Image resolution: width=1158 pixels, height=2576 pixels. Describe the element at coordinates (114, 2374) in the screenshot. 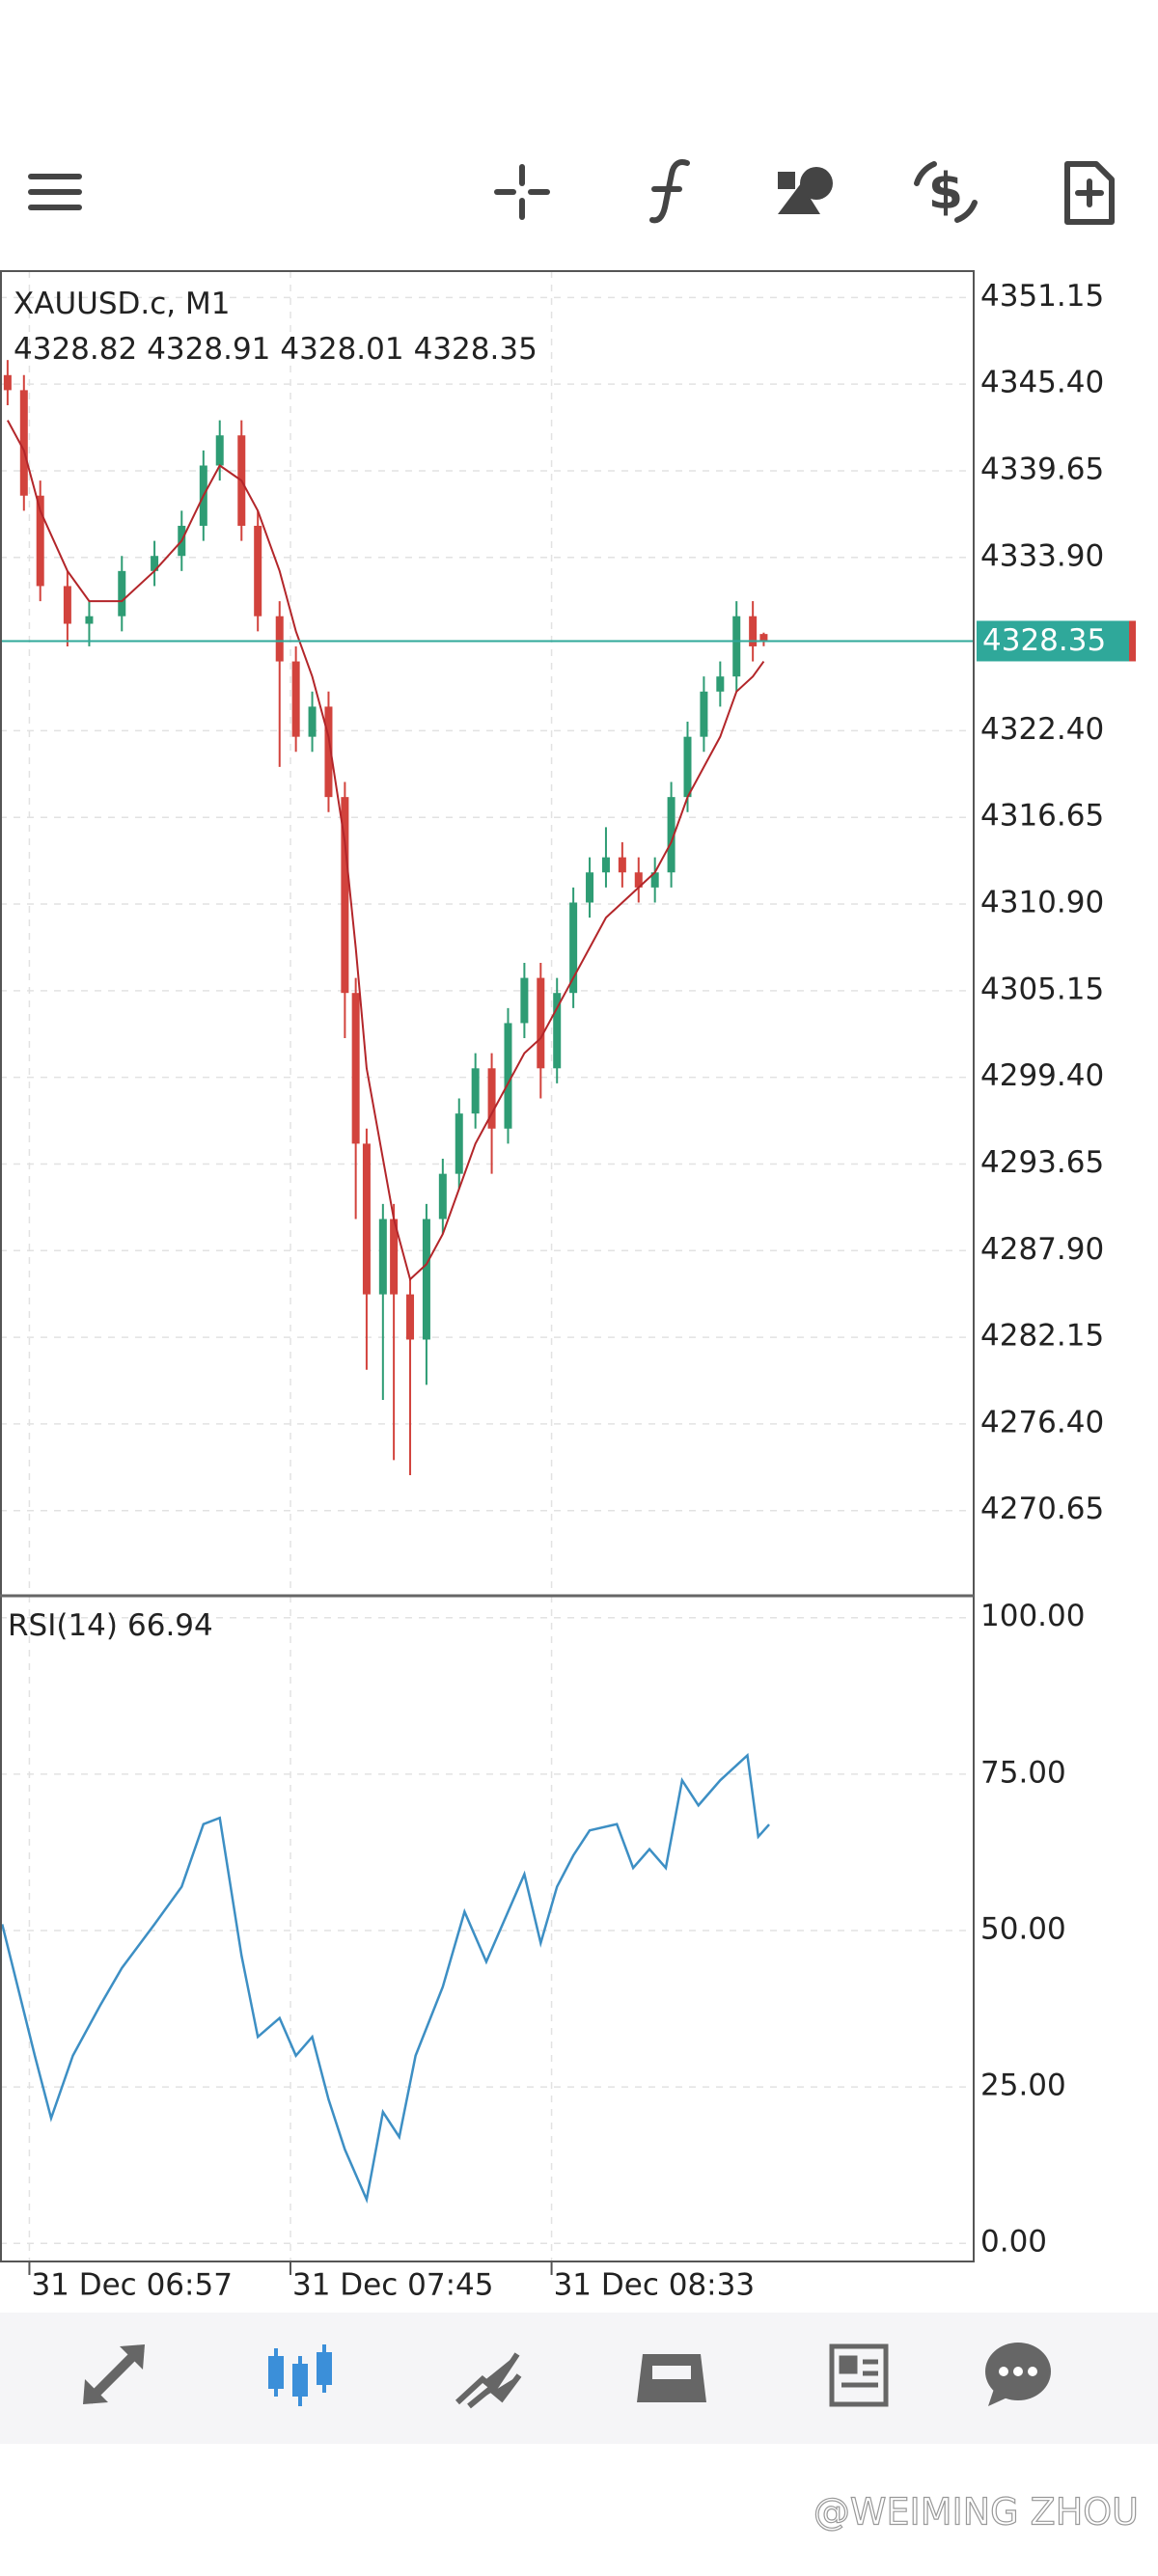

I see `quotes-tab` at that location.